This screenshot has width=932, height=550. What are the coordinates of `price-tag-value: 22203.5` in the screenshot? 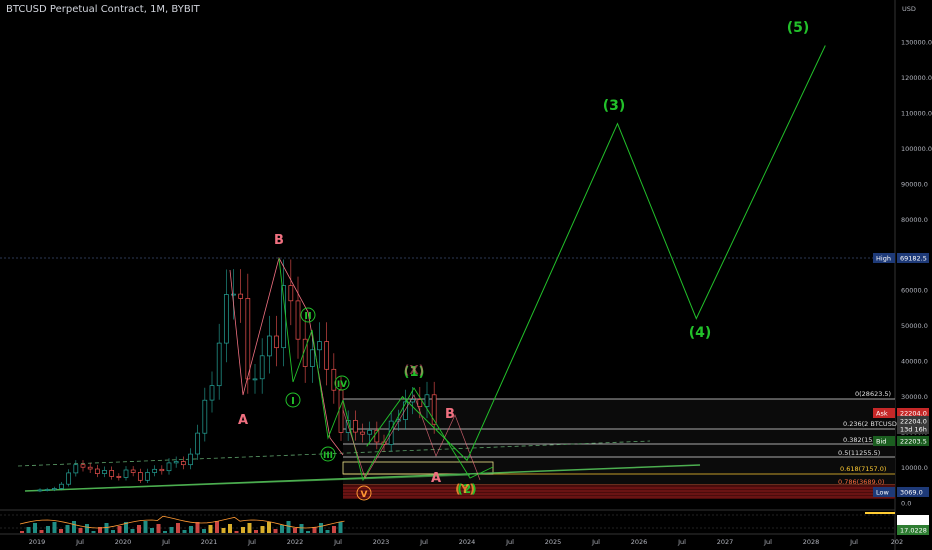 It's located at (913, 442).